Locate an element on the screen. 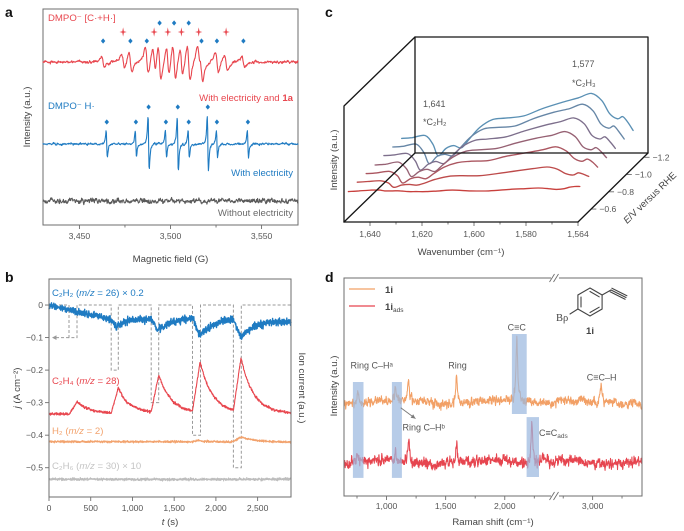  label-part: C₂H₂ ( is located at coordinates (66, 293).